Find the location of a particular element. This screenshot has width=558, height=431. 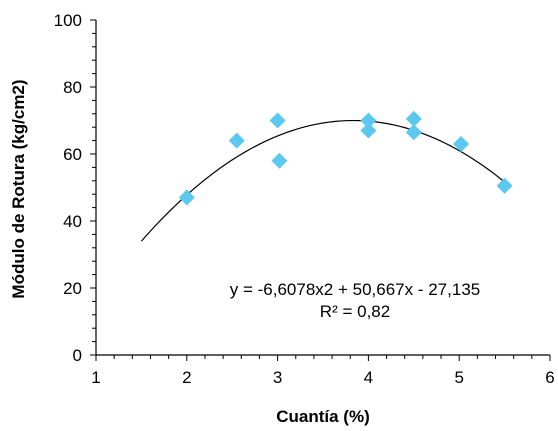

equation-label: y = -6,6078x2 + 50,667x - 27,135 is located at coordinates (355, 289).